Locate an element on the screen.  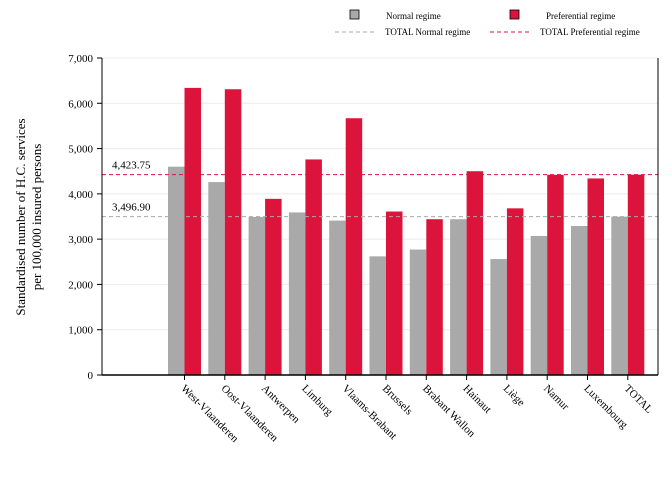
y-tick-label: 2,000 is located at coordinates (80, 285).